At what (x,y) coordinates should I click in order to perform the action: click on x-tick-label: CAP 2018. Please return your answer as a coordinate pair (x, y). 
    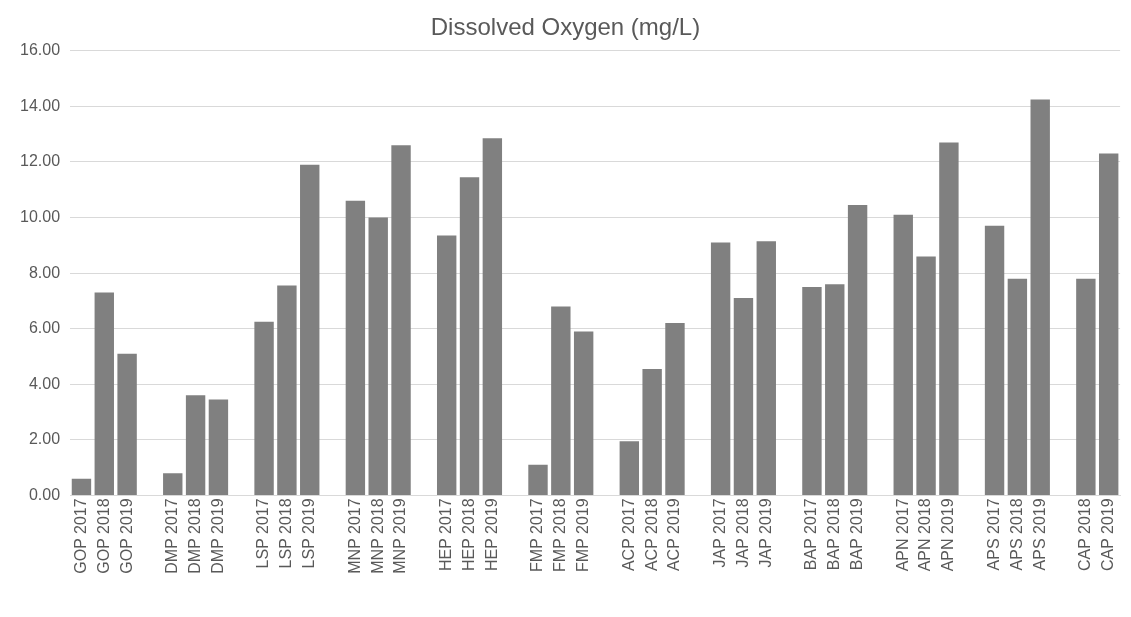
    Looking at the image, I should click on (1085, 535).